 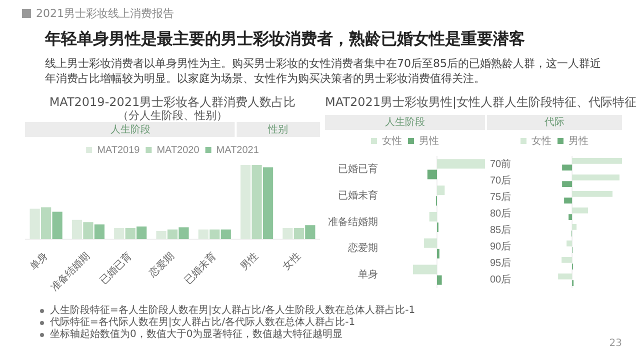 What do you see at coordinates (358, 168) in the screenshot?
I see `y-tick-label: 已婚已育` at bounding box center [358, 168].